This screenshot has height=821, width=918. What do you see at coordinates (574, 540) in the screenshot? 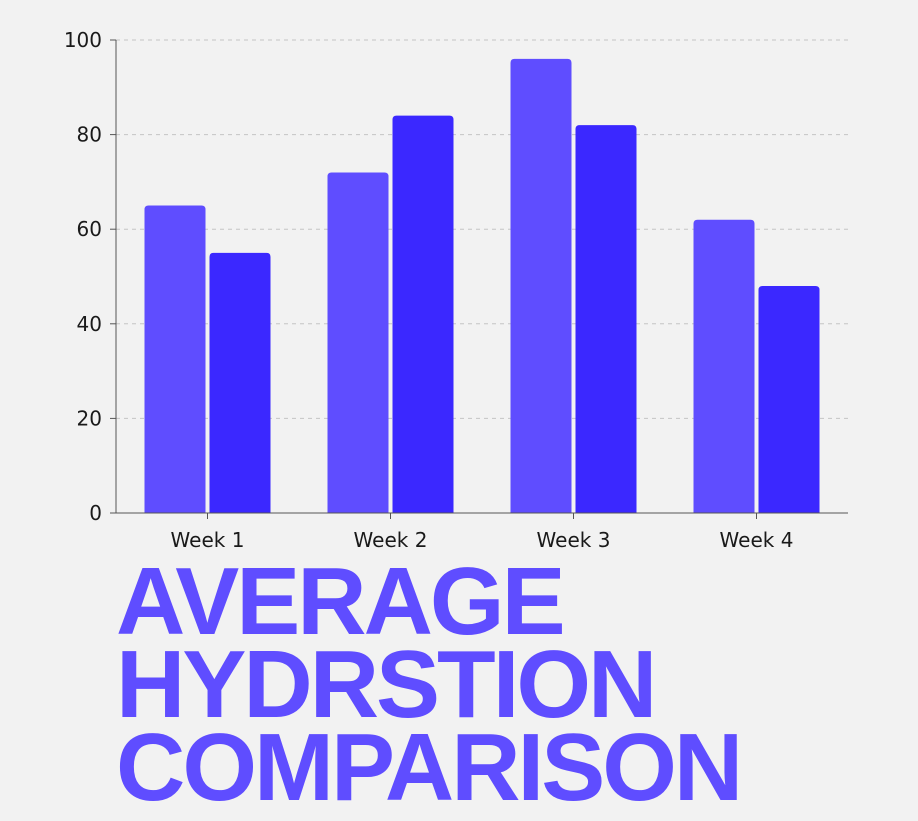
I see `x-tick-label: Week 3` at bounding box center [574, 540].